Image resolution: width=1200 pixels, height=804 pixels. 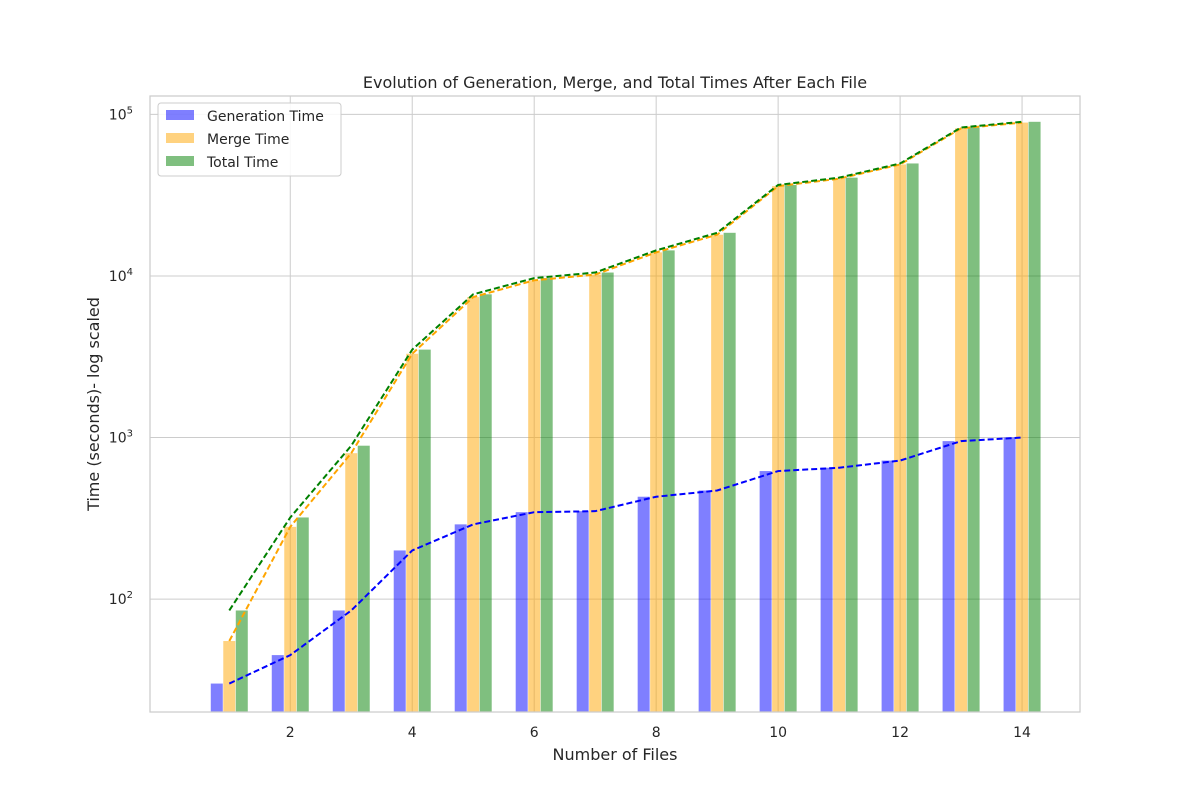 I want to click on x-tick-label: 6, so click(x=534, y=733).